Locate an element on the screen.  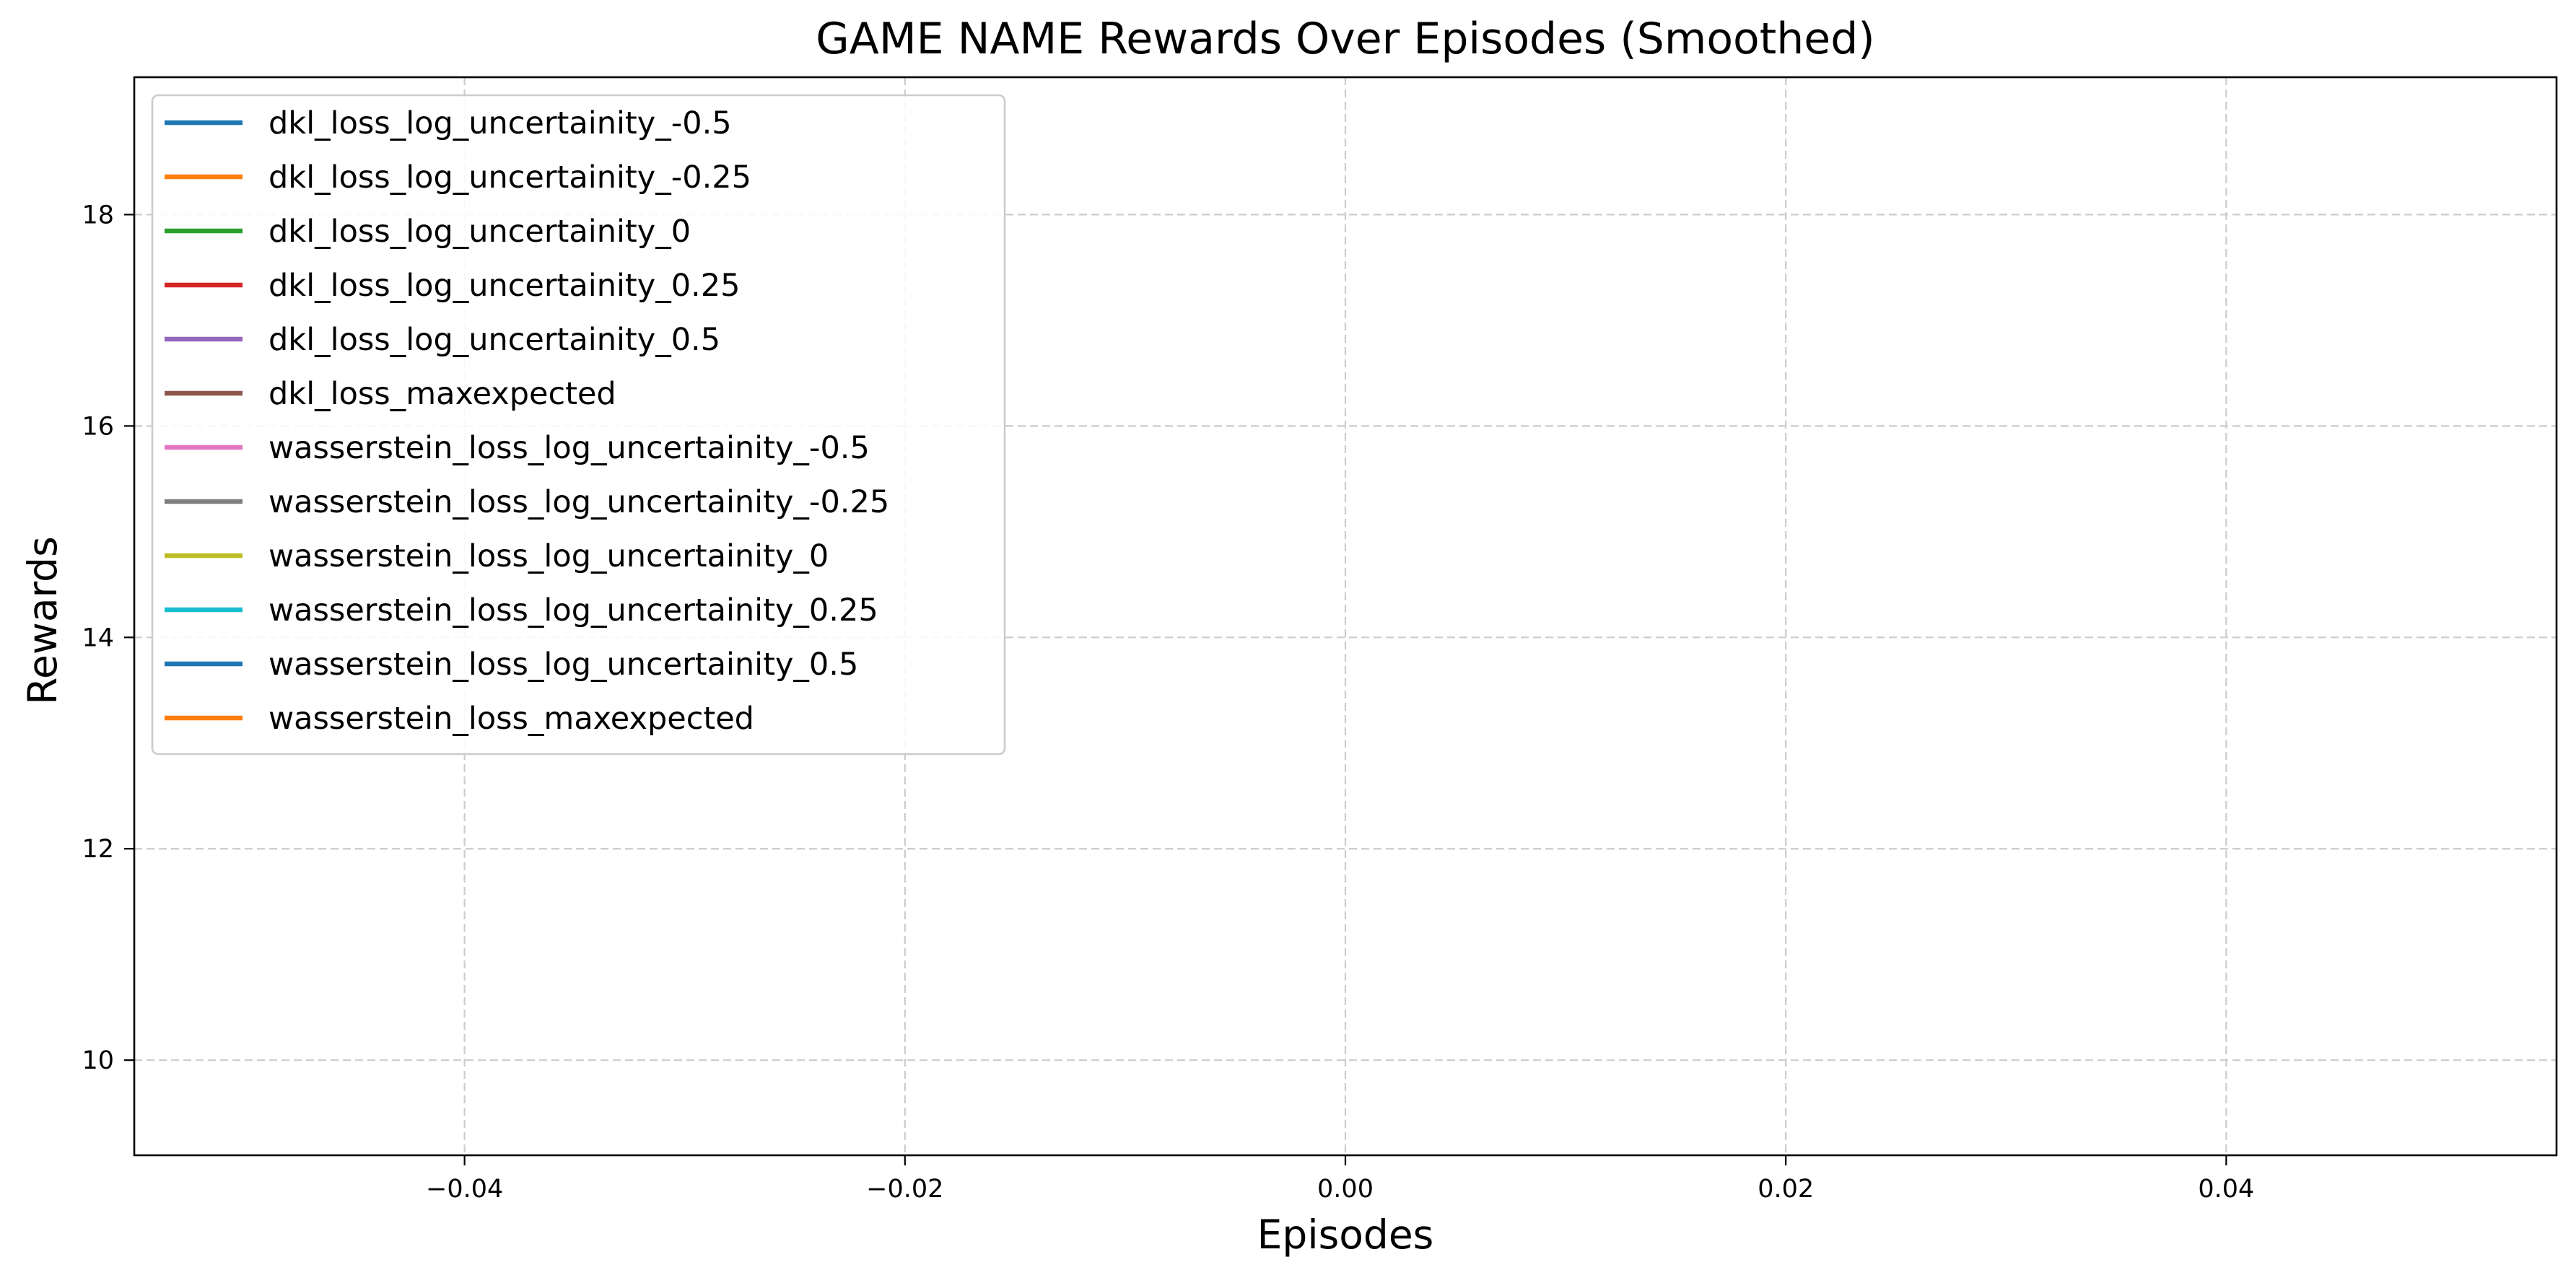
x-axis-ticks: −0.04 −0.02 0.00 0.02 0.04 is located at coordinates (1340, 1179).